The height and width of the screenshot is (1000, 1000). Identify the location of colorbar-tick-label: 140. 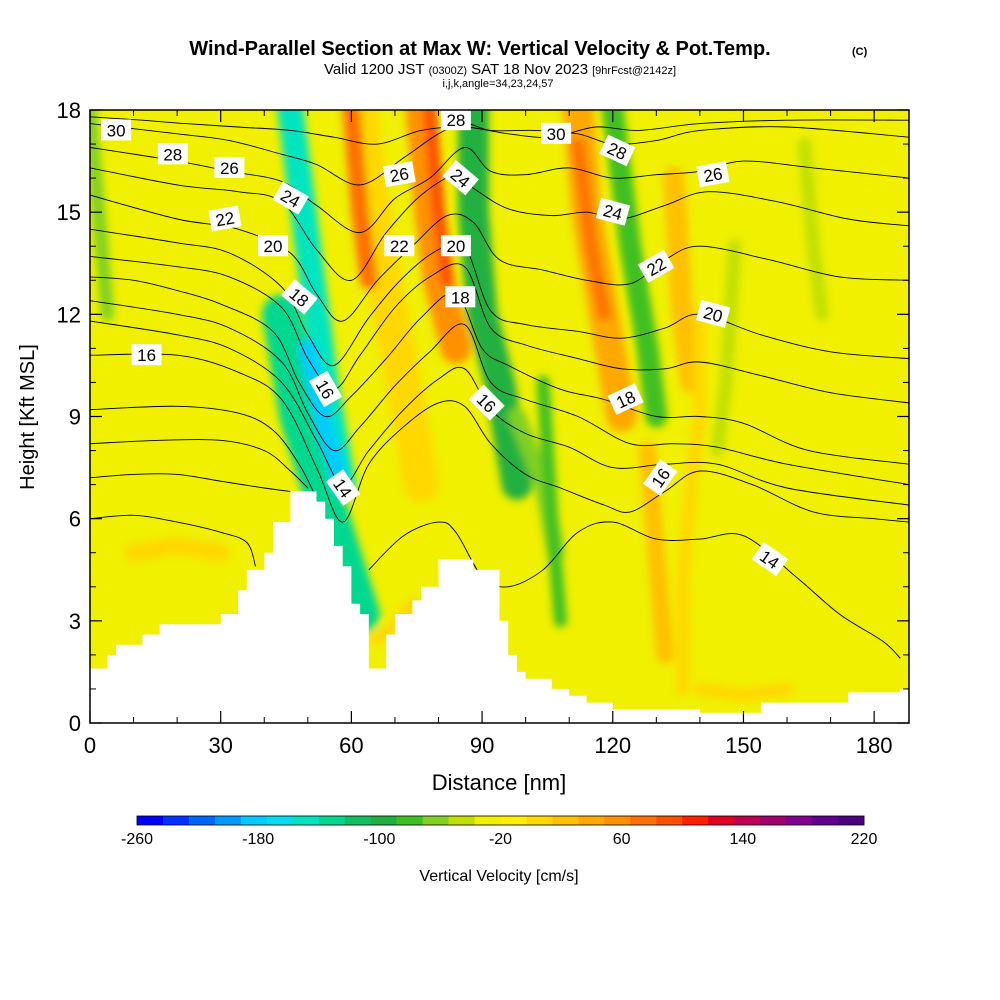
(742, 839).